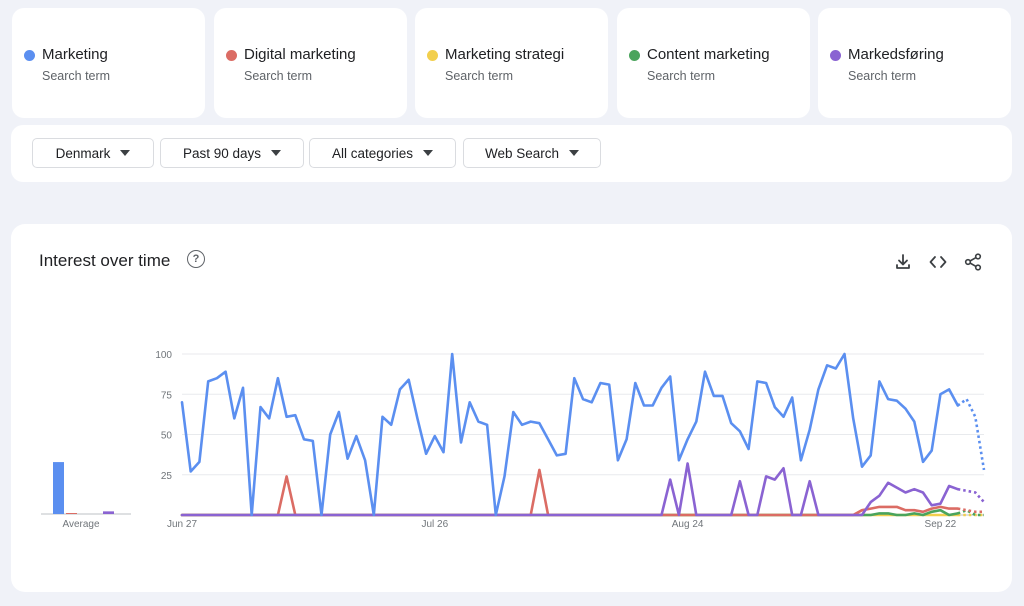  Describe the element at coordinates (505, 54) in the screenshot. I see `term-name: Marketing strategi` at that location.